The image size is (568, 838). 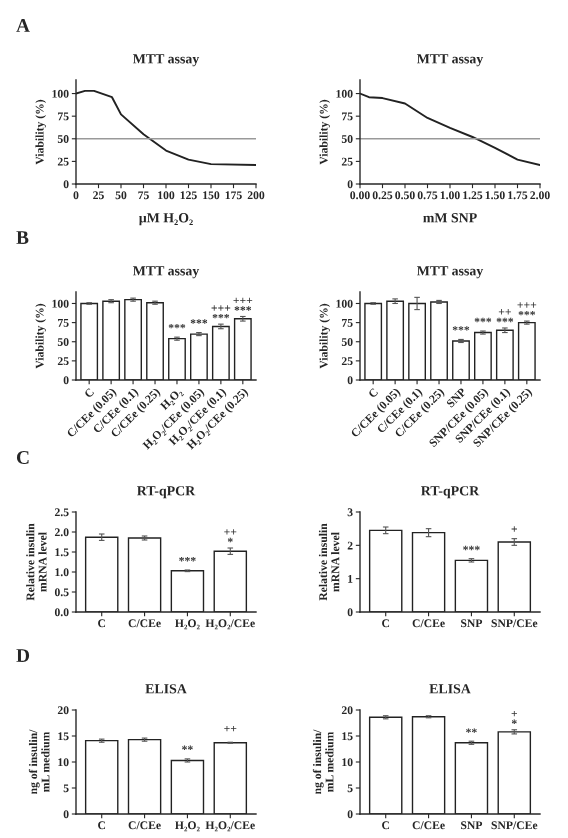 What do you see at coordinates (23, 655) in the screenshot?
I see `text: D` at bounding box center [23, 655].